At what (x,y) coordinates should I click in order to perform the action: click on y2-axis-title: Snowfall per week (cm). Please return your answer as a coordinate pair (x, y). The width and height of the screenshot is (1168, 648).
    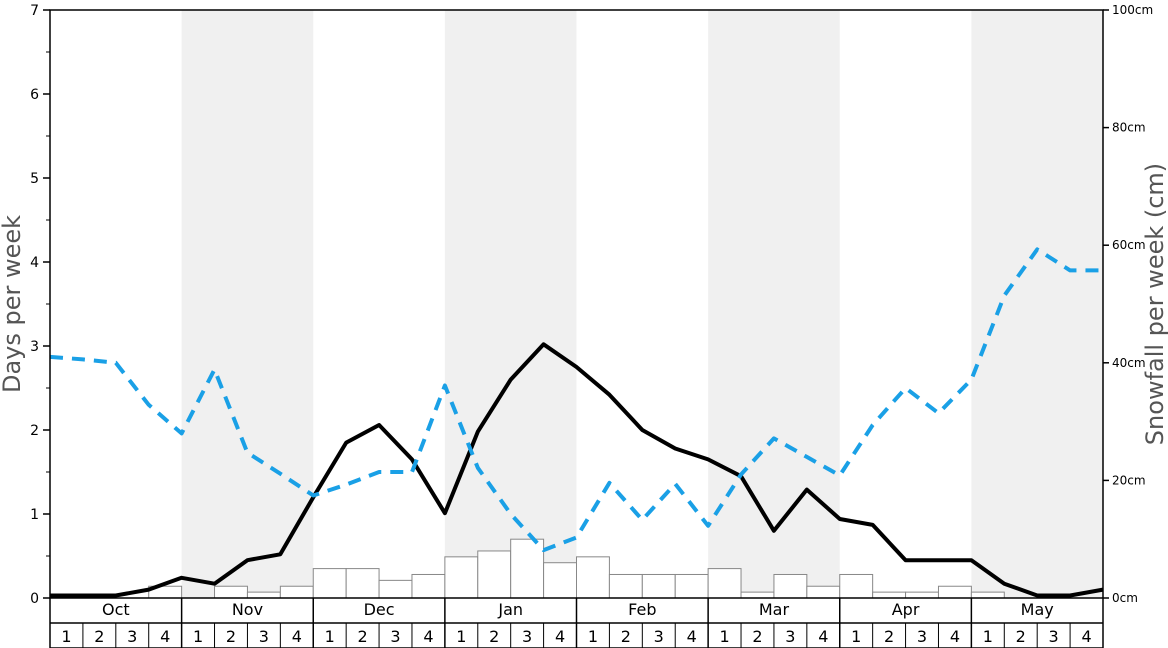
    Looking at the image, I should click on (1154, 304).